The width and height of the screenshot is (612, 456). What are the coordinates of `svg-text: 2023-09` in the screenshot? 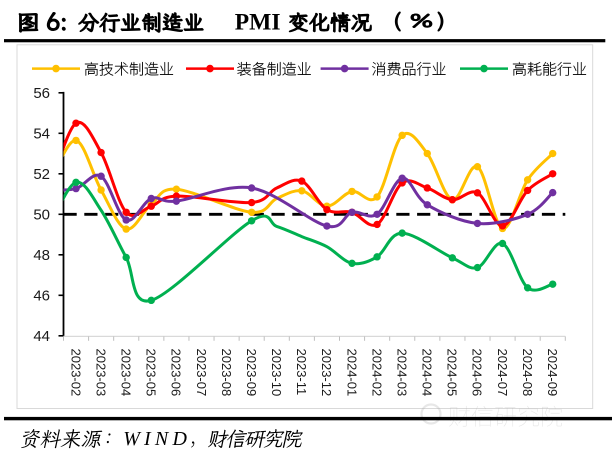 It's located at (251, 373).